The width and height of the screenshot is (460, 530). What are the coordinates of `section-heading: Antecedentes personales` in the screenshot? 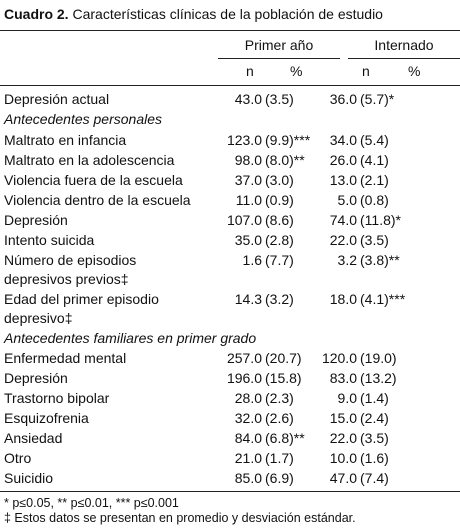 It's located at (83, 119).